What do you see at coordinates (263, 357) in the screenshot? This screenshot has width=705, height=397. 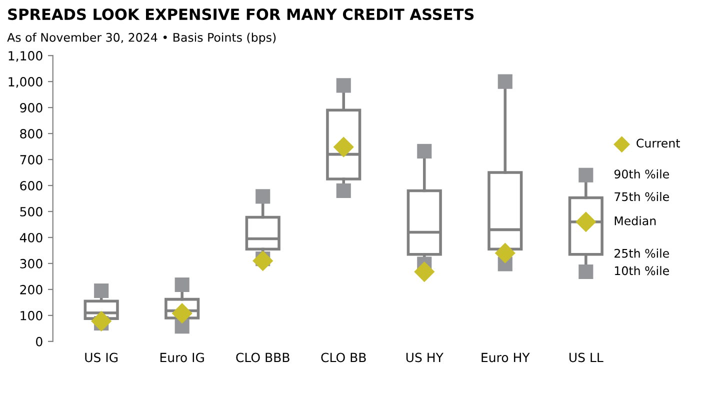 I see `x-tick-label: CLO BBB` at bounding box center [263, 357].